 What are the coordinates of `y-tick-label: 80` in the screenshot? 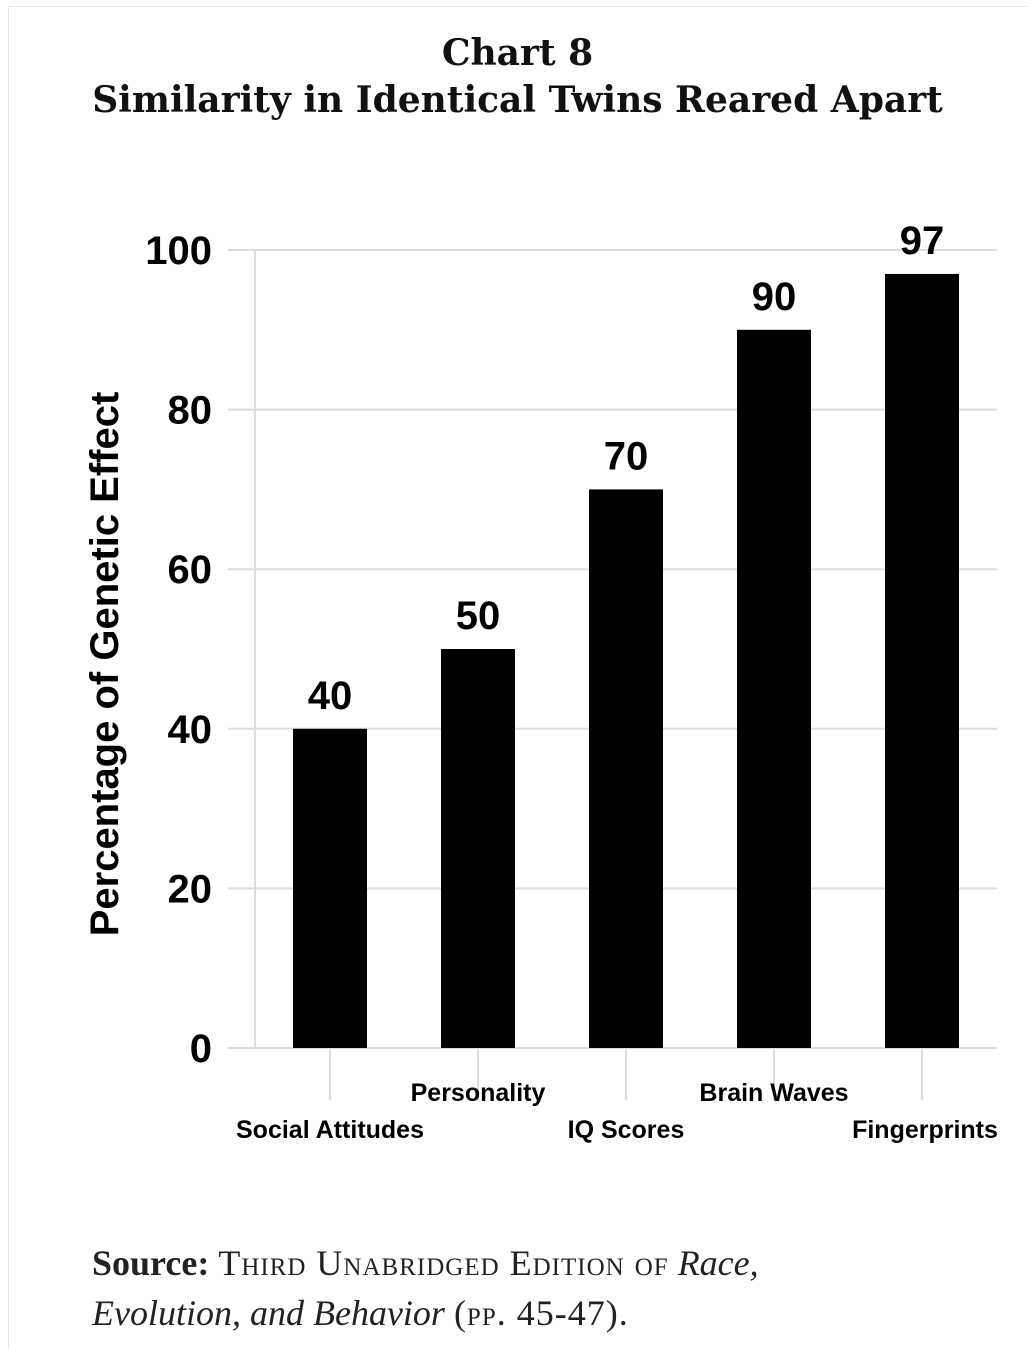 It's located at (190, 411).